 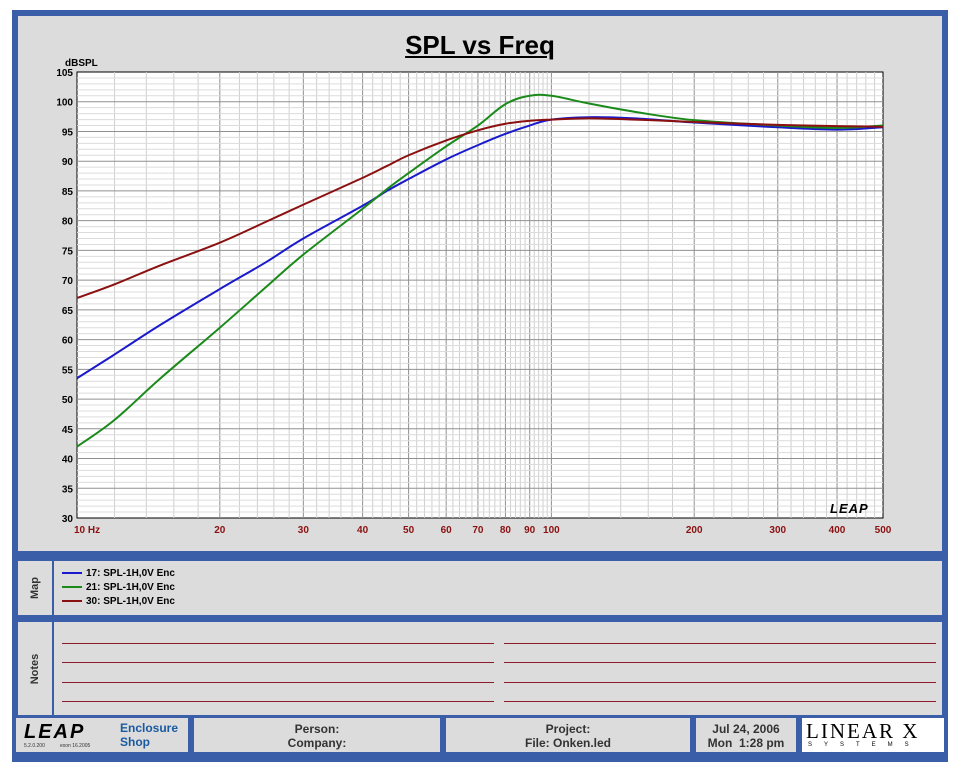 What do you see at coordinates (68, 192) in the screenshot?
I see `y-tick-label: 85` at bounding box center [68, 192].